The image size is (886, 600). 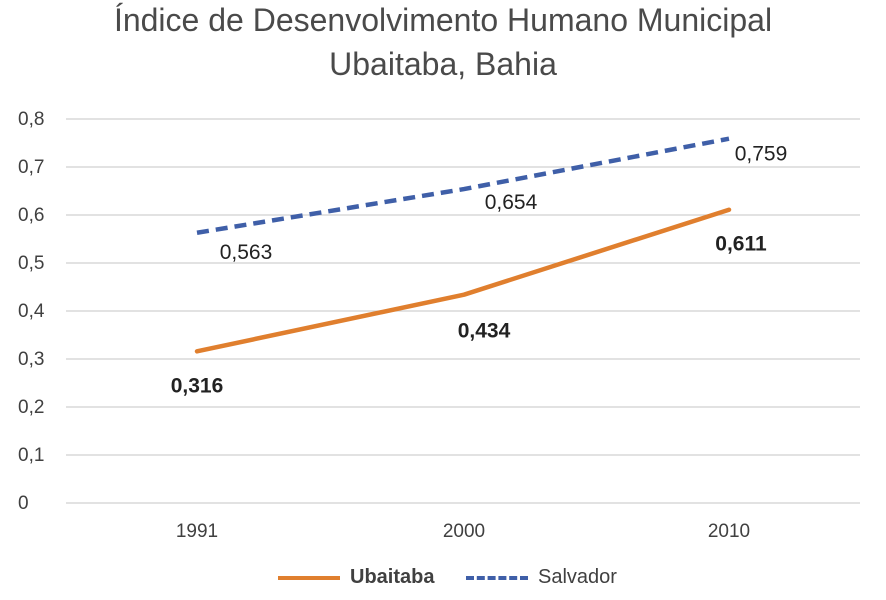 What do you see at coordinates (31, 407) in the screenshot?
I see `y-tick-label: 0,2` at bounding box center [31, 407].